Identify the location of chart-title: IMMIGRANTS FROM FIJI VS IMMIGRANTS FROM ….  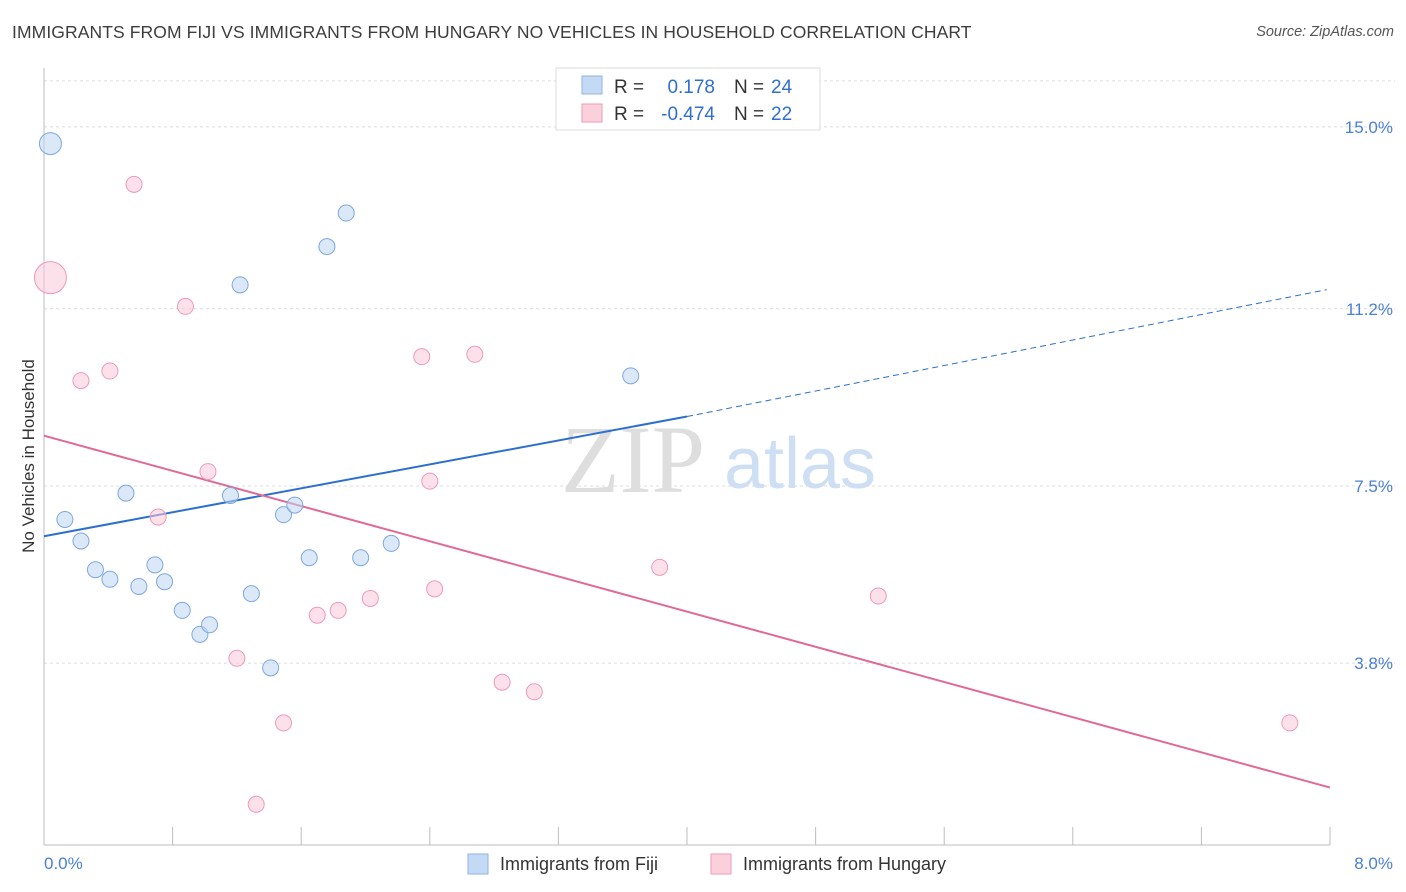
(492, 32).